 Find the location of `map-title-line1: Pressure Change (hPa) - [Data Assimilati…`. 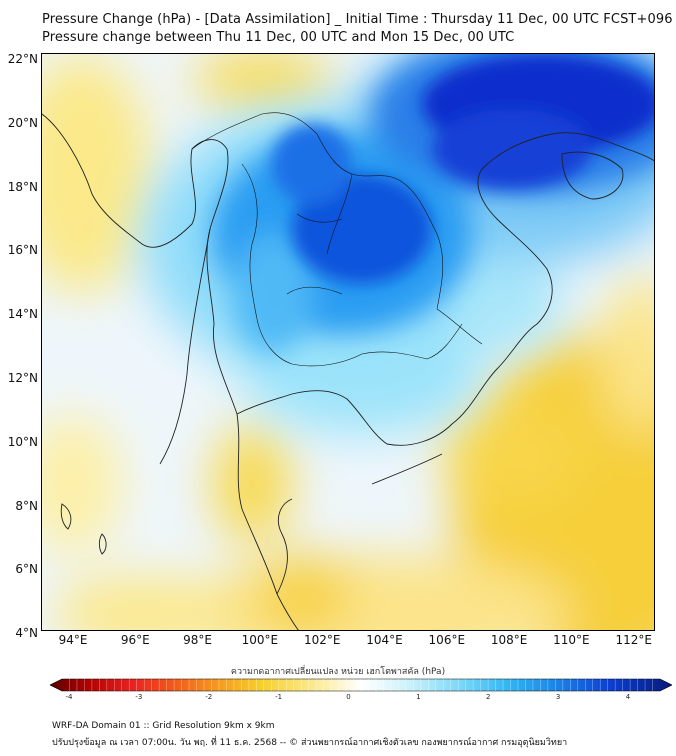

map-title-line1: Pressure Change (hPa) - [Data Assimilati… is located at coordinates (357, 19).